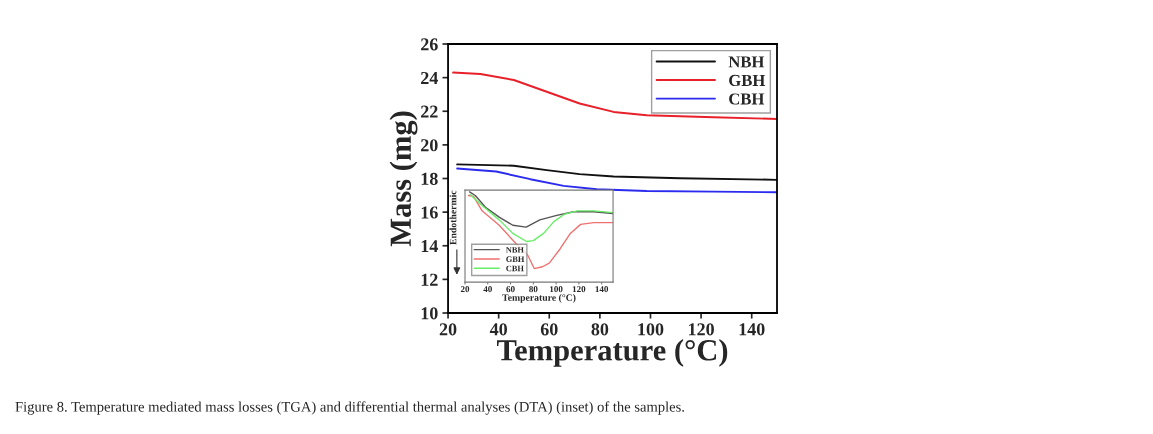 This screenshot has height=434, width=1153. Describe the element at coordinates (429, 145) in the screenshot. I see `y-tick-label: 20` at that location.